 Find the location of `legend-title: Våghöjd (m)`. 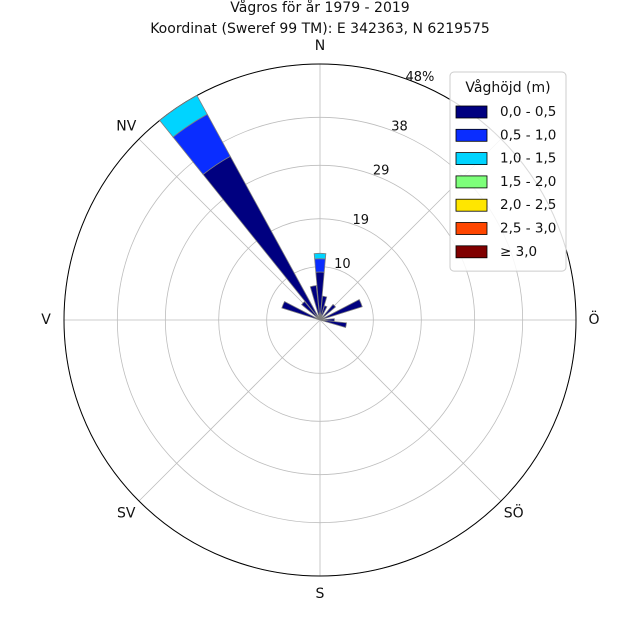

legend-title: Våghöjd (m) is located at coordinates (507, 87).